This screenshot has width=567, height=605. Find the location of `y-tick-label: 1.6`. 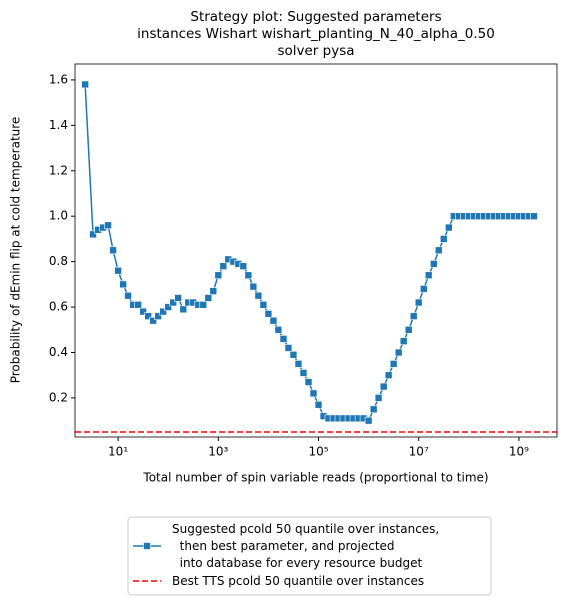

y-tick-label: 1.6 is located at coordinates (58, 79).